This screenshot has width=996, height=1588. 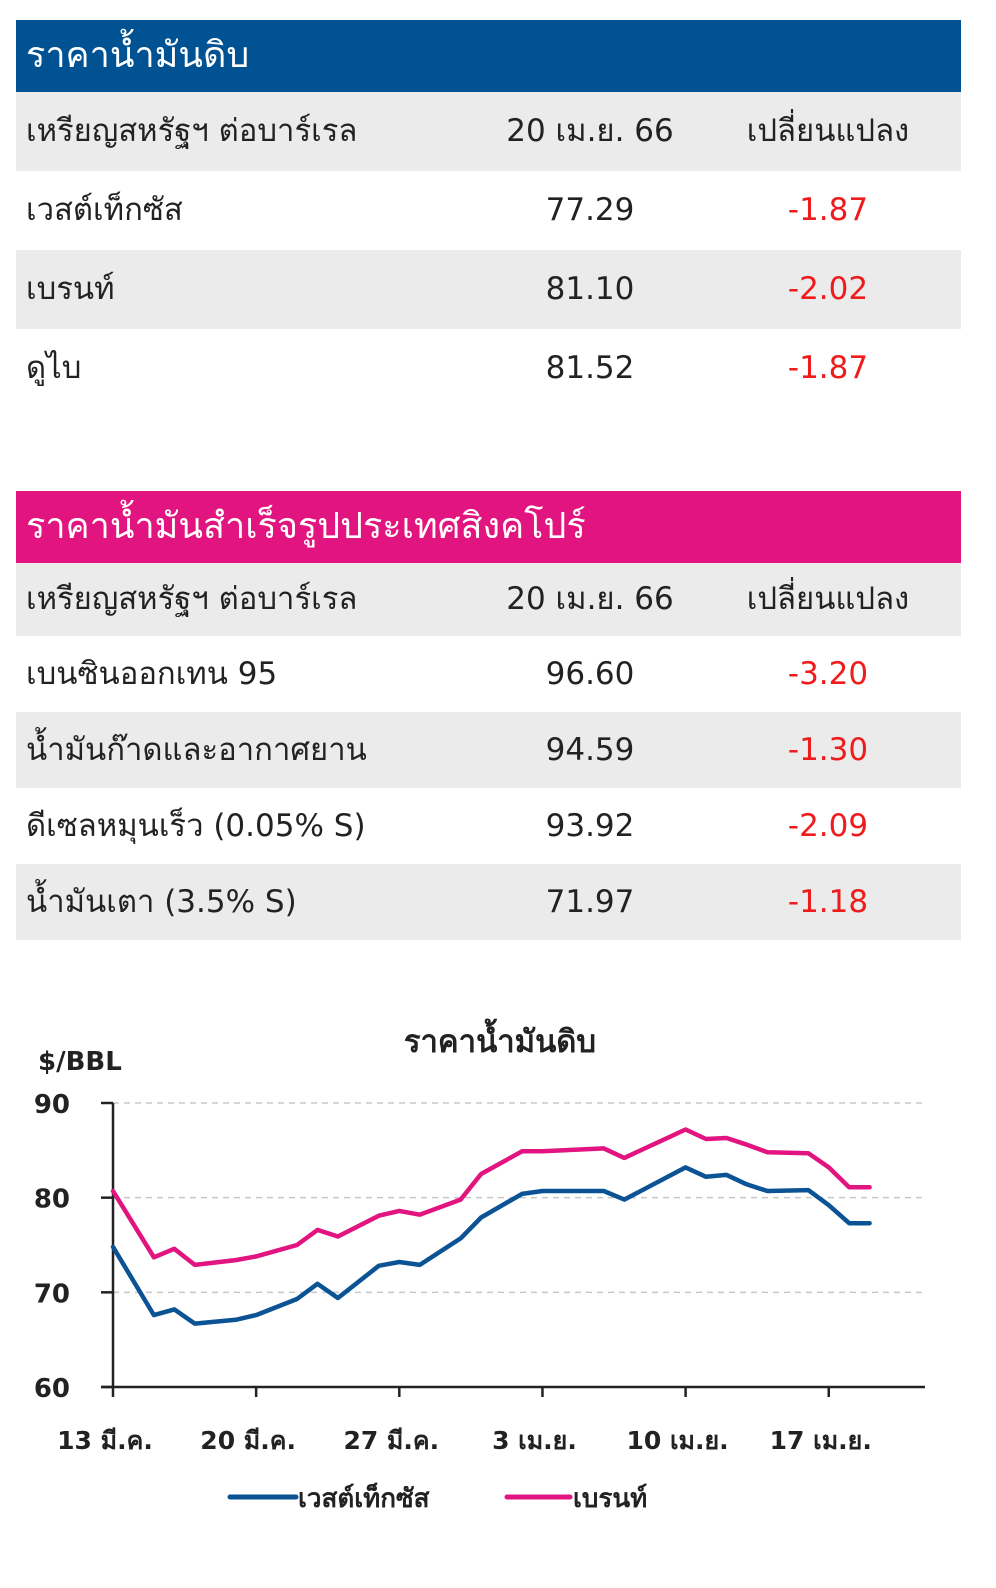 I want to click on y-tick-label: 70, so click(x=52, y=1294).